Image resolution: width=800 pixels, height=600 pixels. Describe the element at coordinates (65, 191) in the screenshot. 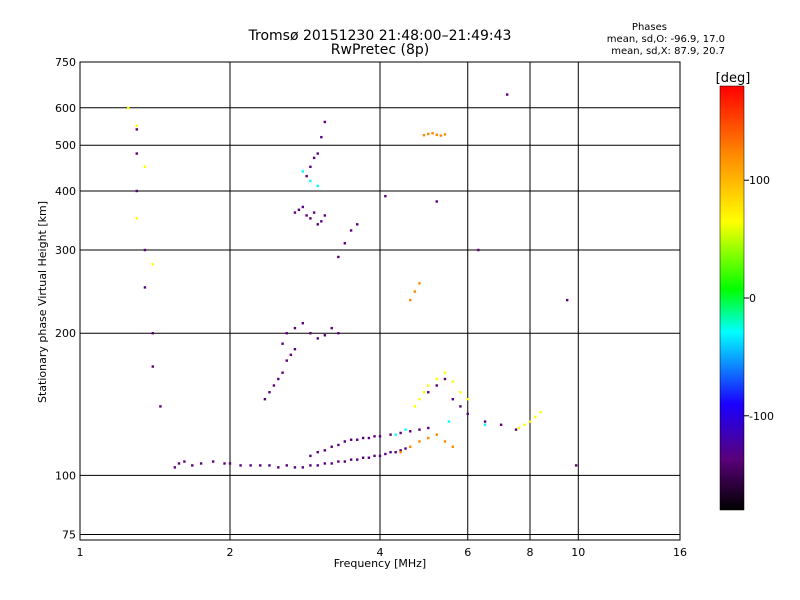

I see `y-tick-label: 400` at that location.